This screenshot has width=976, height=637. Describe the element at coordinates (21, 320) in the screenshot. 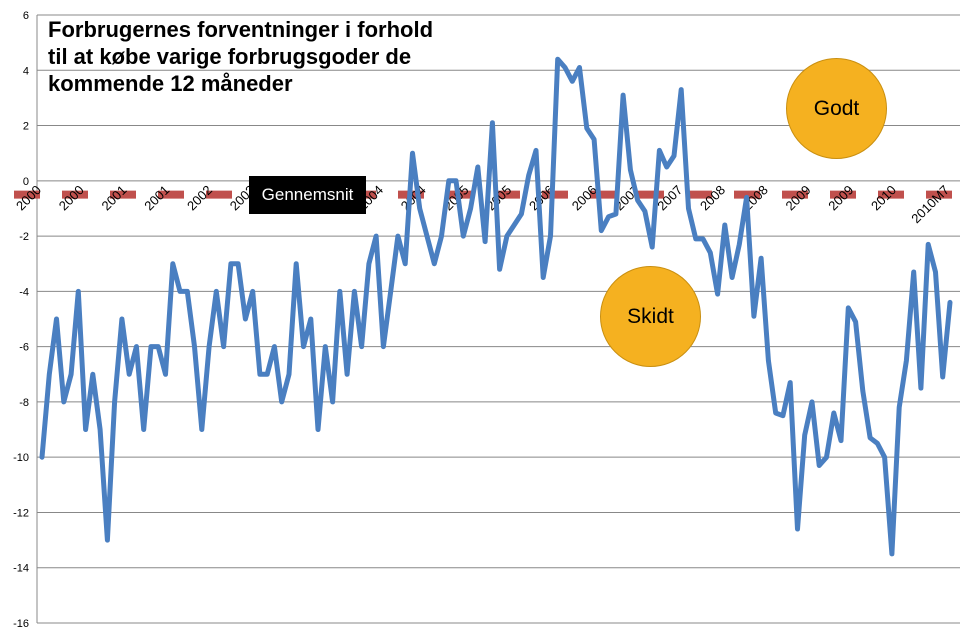

I see `y-axis-tick-labels: 6 4 2 0 -2 -4 -6 -8 -10 -12 -14 -16` at that location.